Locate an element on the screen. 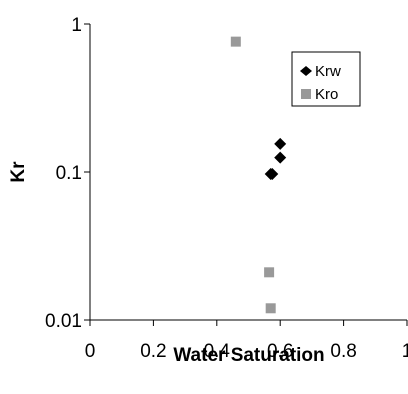 Image resolution: width=408 pixels, height=394 pixels. x-tick-label: 0 is located at coordinates (90, 351).